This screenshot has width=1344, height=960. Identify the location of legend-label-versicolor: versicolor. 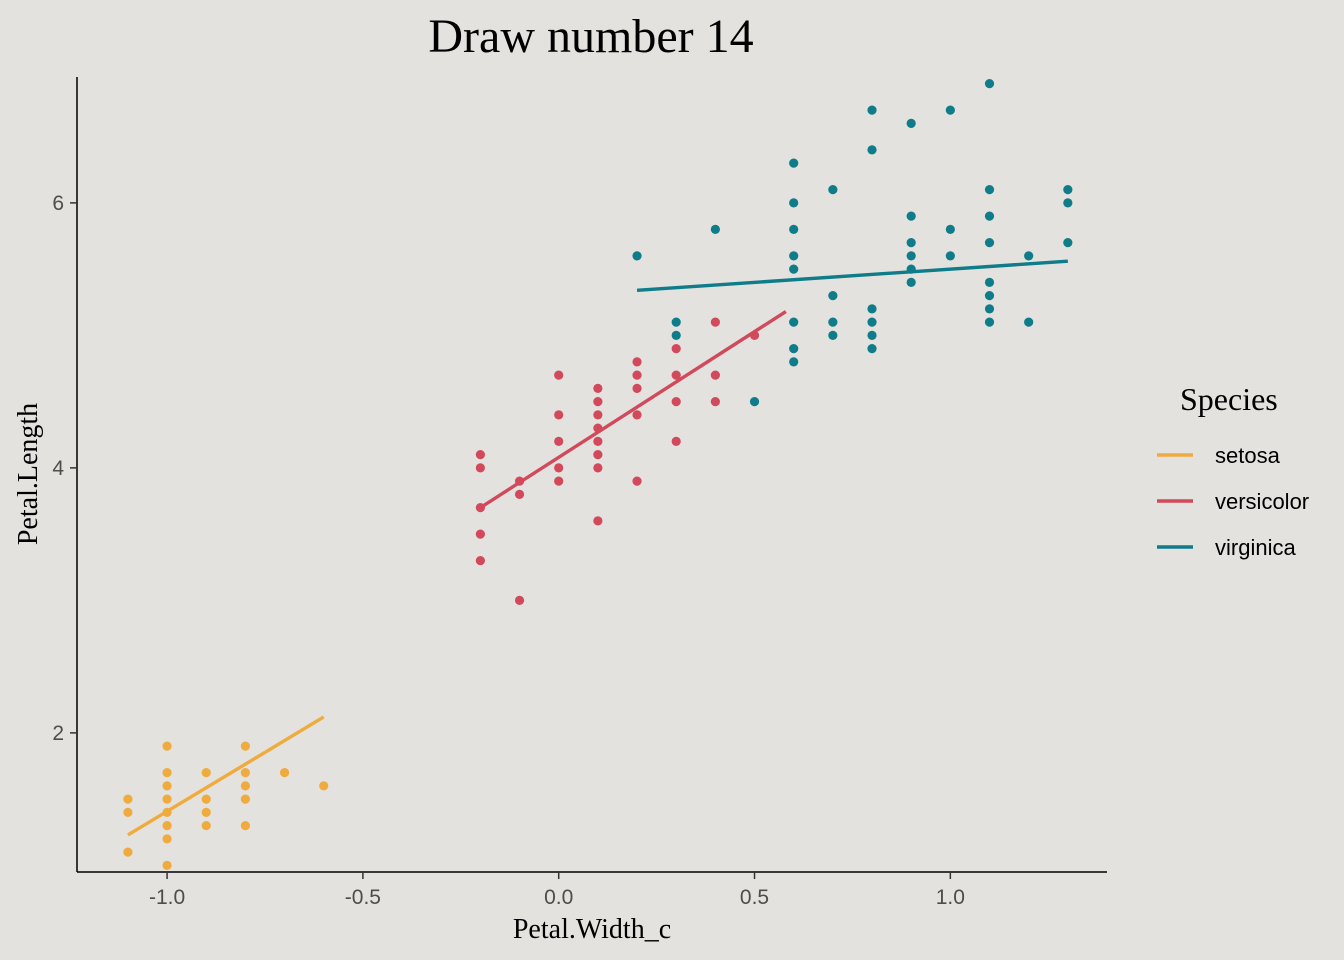
(1262, 501).